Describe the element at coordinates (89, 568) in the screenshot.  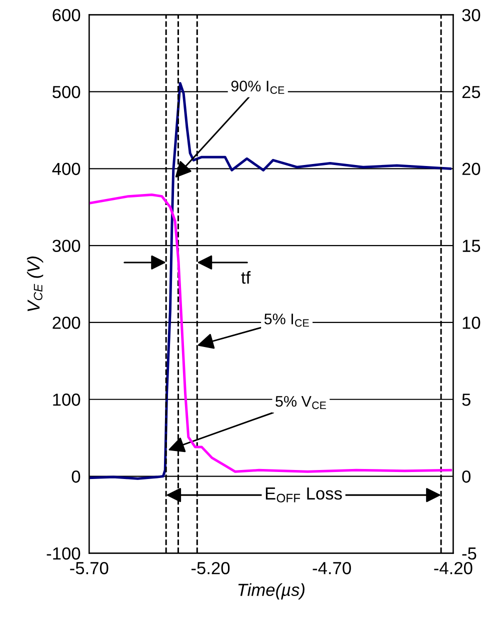
I see `x-tick-label: -5.70` at that location.